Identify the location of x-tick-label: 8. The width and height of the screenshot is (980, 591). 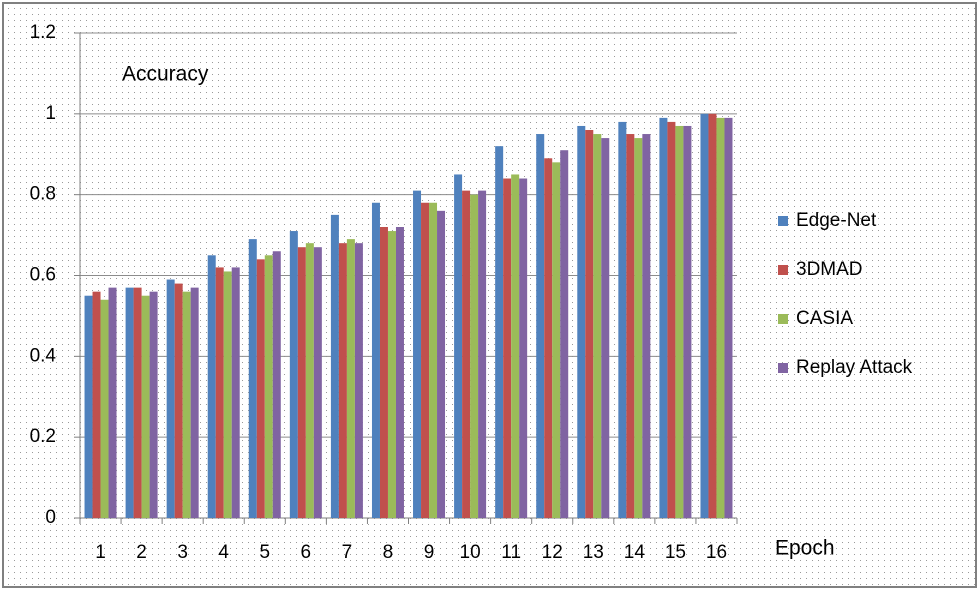
(388, 552).